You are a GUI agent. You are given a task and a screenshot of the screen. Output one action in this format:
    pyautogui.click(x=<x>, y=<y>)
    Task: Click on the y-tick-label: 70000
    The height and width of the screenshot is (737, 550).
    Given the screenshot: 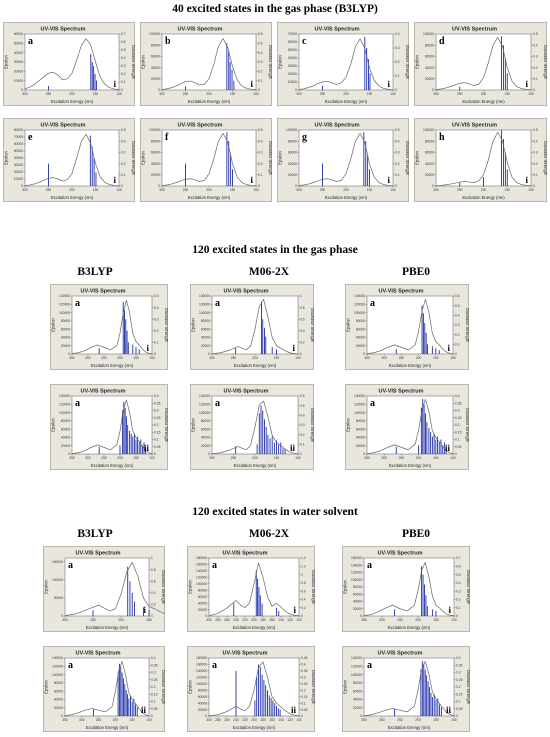 What is the action you would take?
    pyautogui.click(x=292, y=34)
    